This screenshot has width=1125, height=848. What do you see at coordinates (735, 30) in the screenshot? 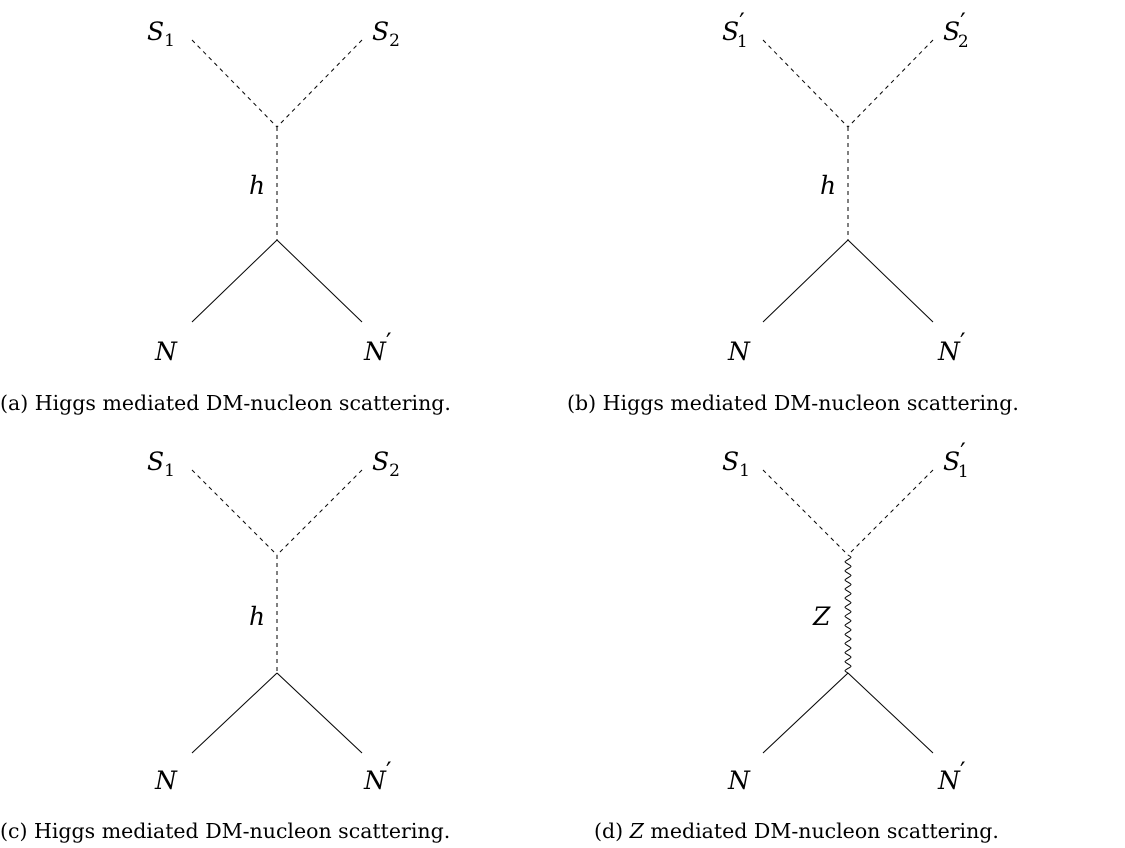
I see `top-left-particle-label: S′ 1` at bounding box center [735, 30].